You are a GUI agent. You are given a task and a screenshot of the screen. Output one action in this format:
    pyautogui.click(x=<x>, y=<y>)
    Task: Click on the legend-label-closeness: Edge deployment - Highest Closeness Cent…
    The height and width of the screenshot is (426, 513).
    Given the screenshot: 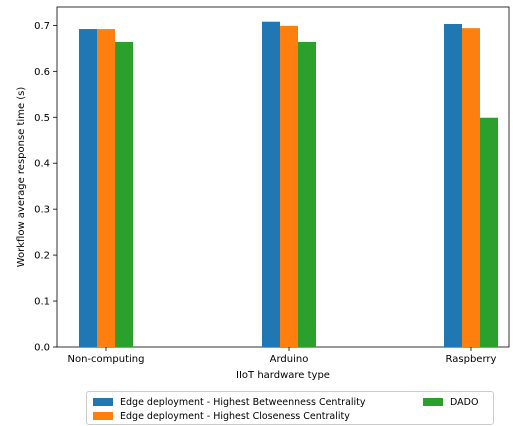 What is the action you would take?
    pyautogui.click(x=235, y=416)
    